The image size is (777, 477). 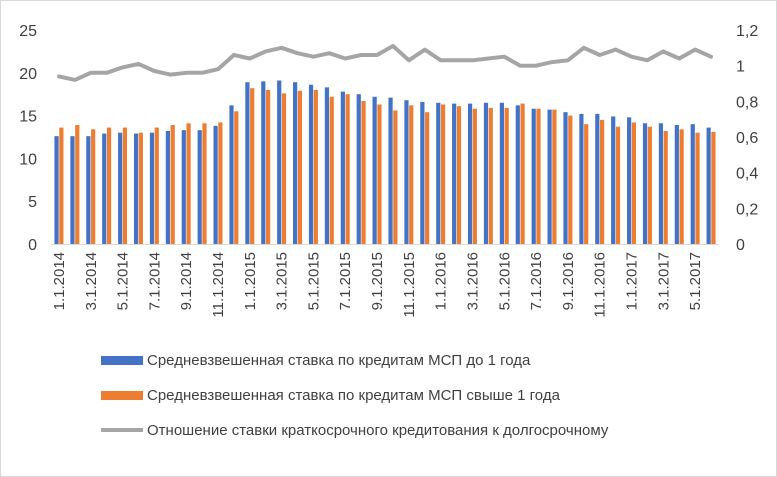 I want to click on y-left-tick-label: 15, so click(x=28, y=117).